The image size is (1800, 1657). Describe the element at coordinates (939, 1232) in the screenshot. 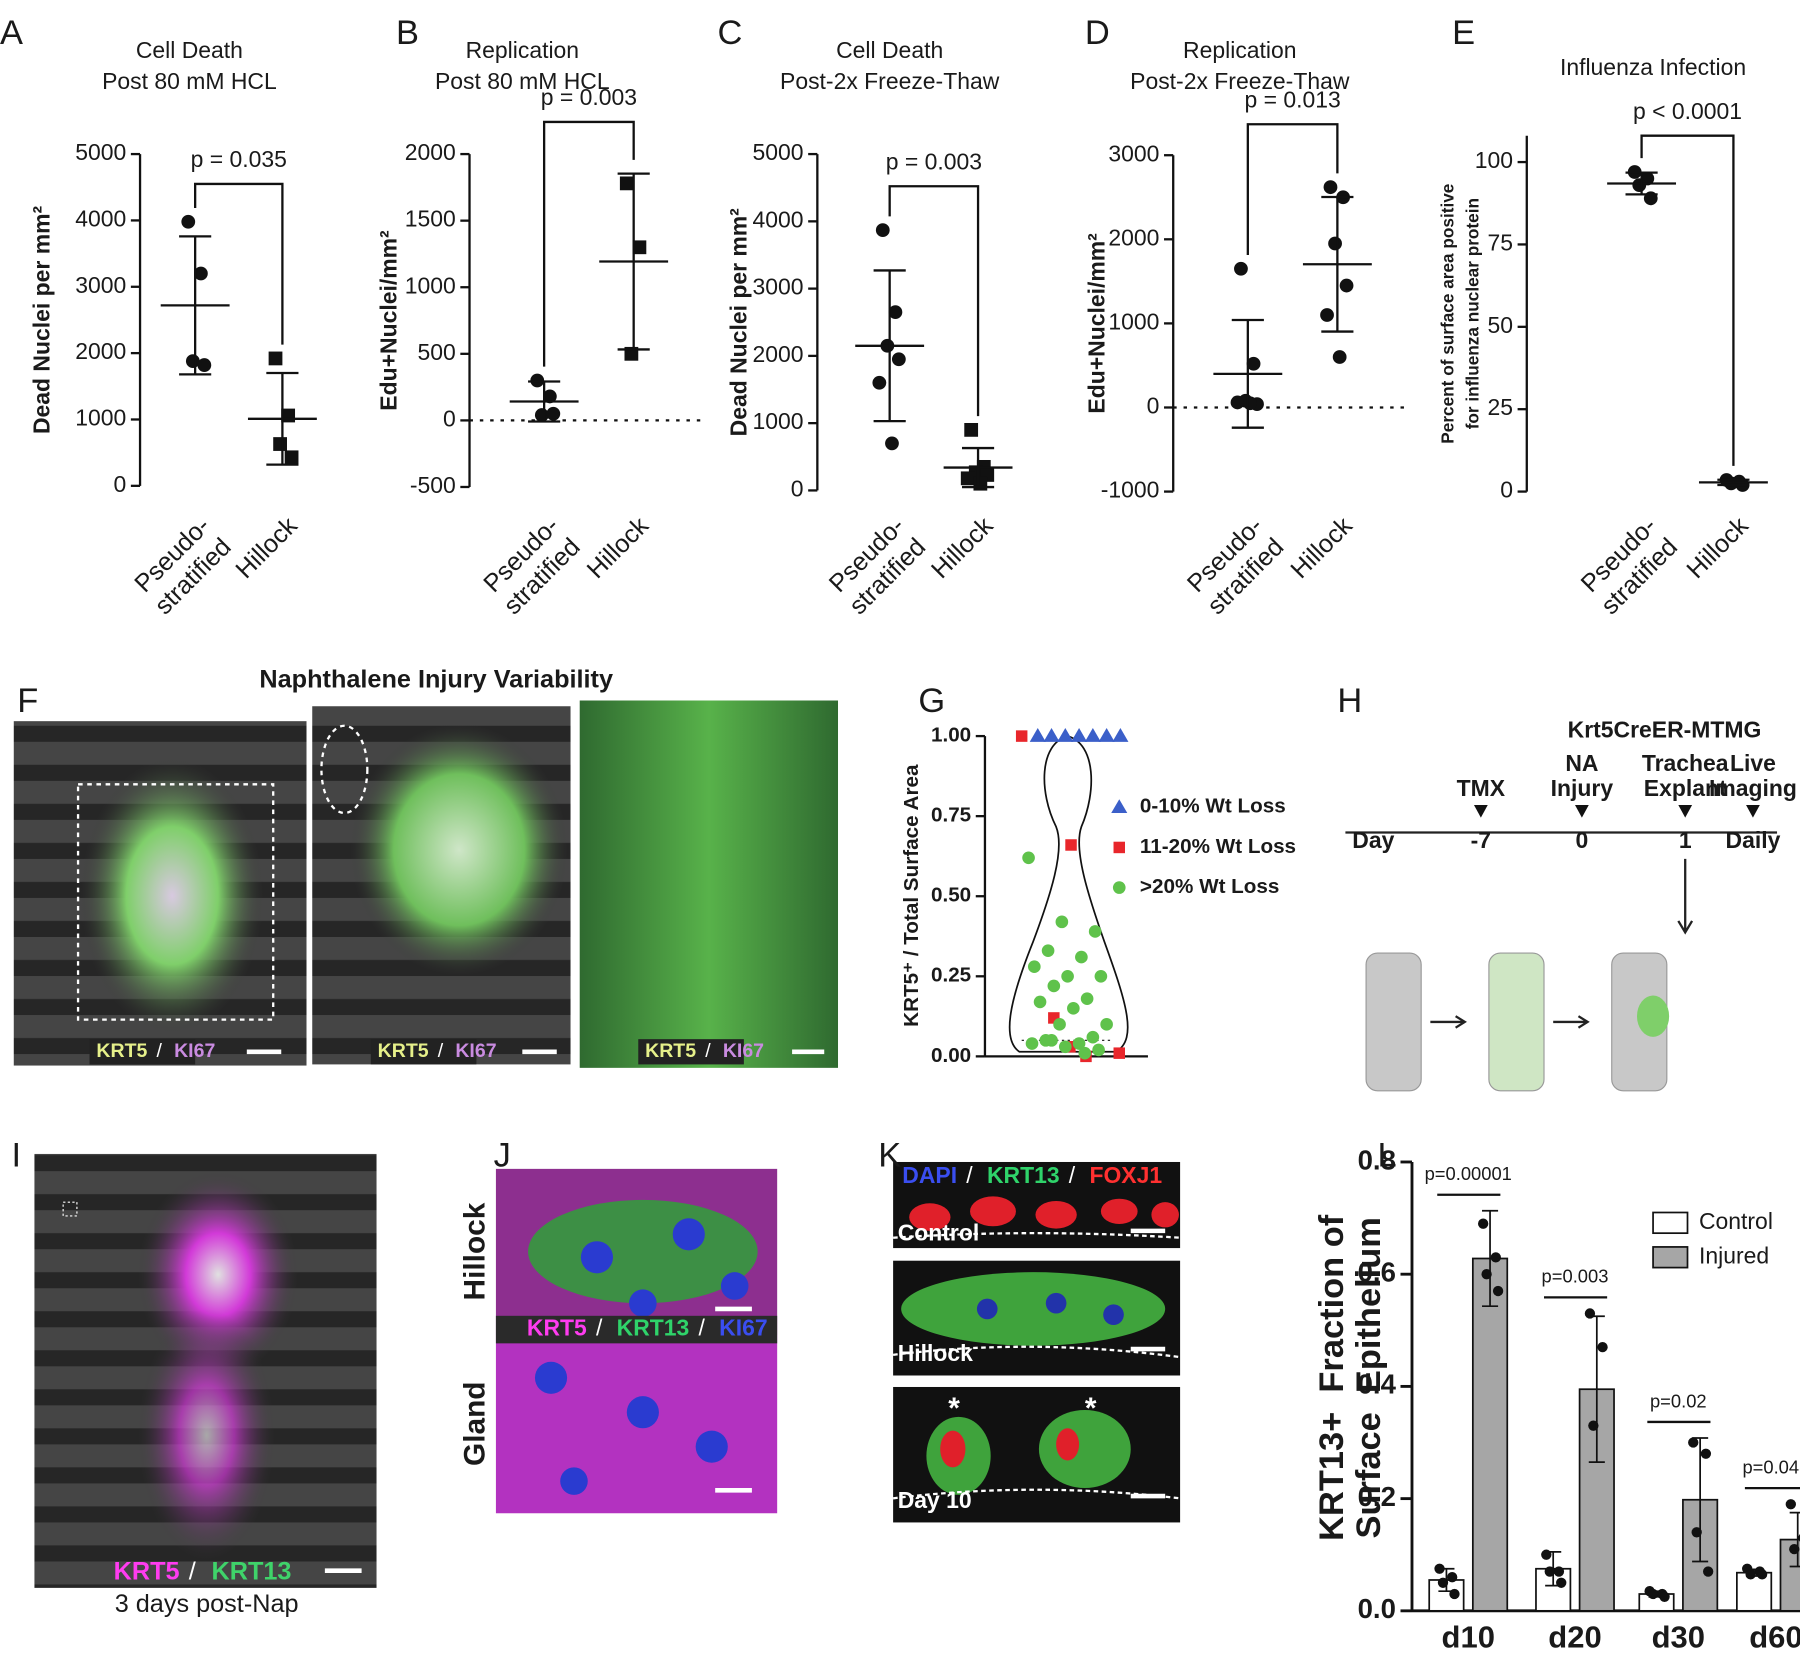

I see `row-label: Control` at that location.